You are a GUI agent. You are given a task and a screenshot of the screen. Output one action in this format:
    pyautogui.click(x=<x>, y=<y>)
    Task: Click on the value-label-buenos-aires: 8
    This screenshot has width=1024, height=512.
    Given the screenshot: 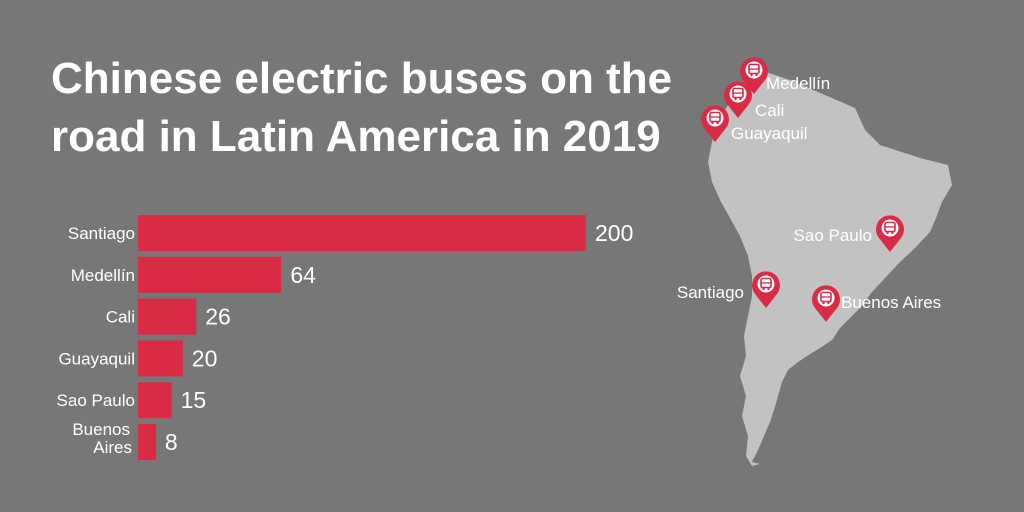 What is the action you would take?
    pyautogui.click(x=171, y=442)
    